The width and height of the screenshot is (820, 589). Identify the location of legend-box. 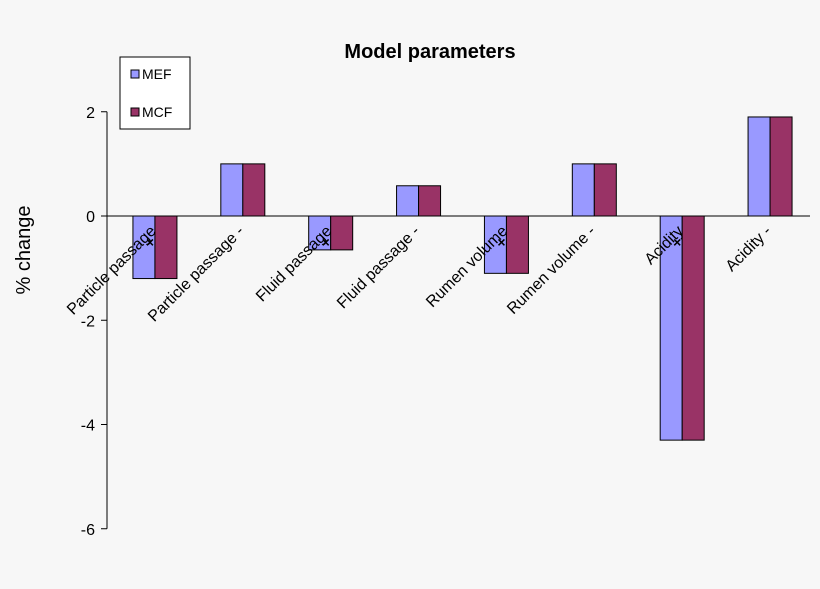
(155, 93).